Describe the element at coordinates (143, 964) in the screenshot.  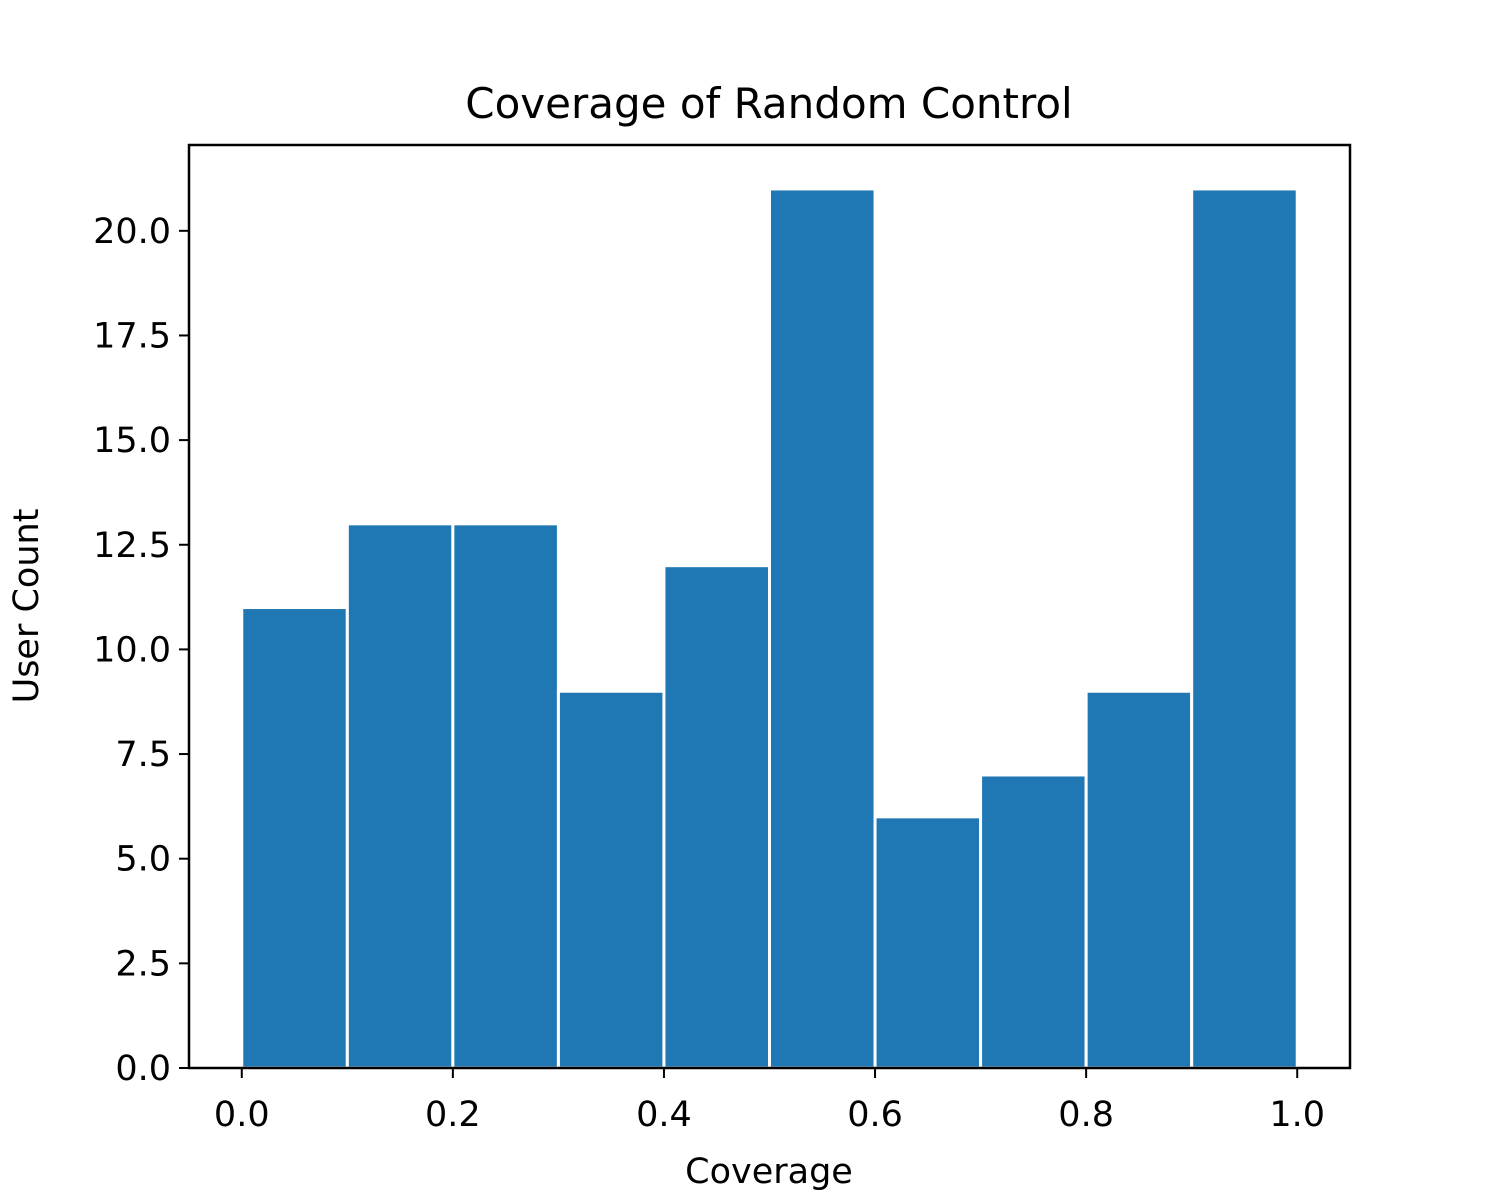
I see `y-tick-label: 2.5` at that location.